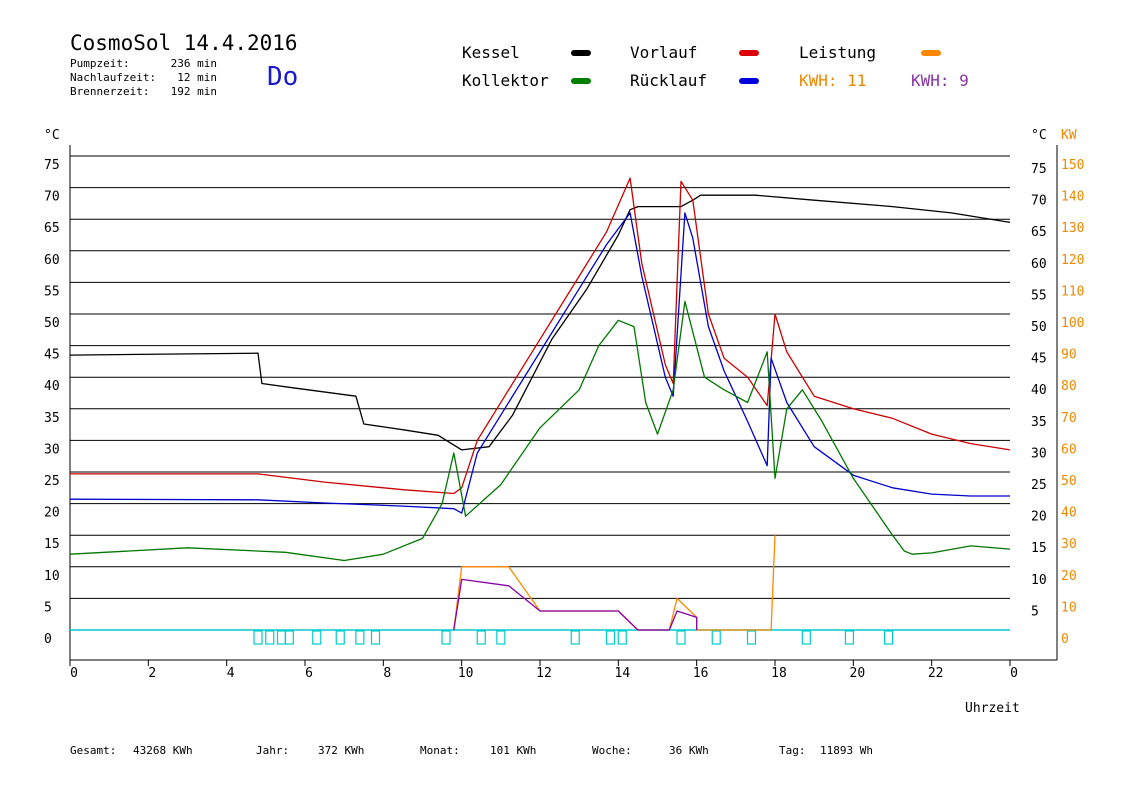  I want to click on y-right-tick-label: 40, so click(1039, 390).